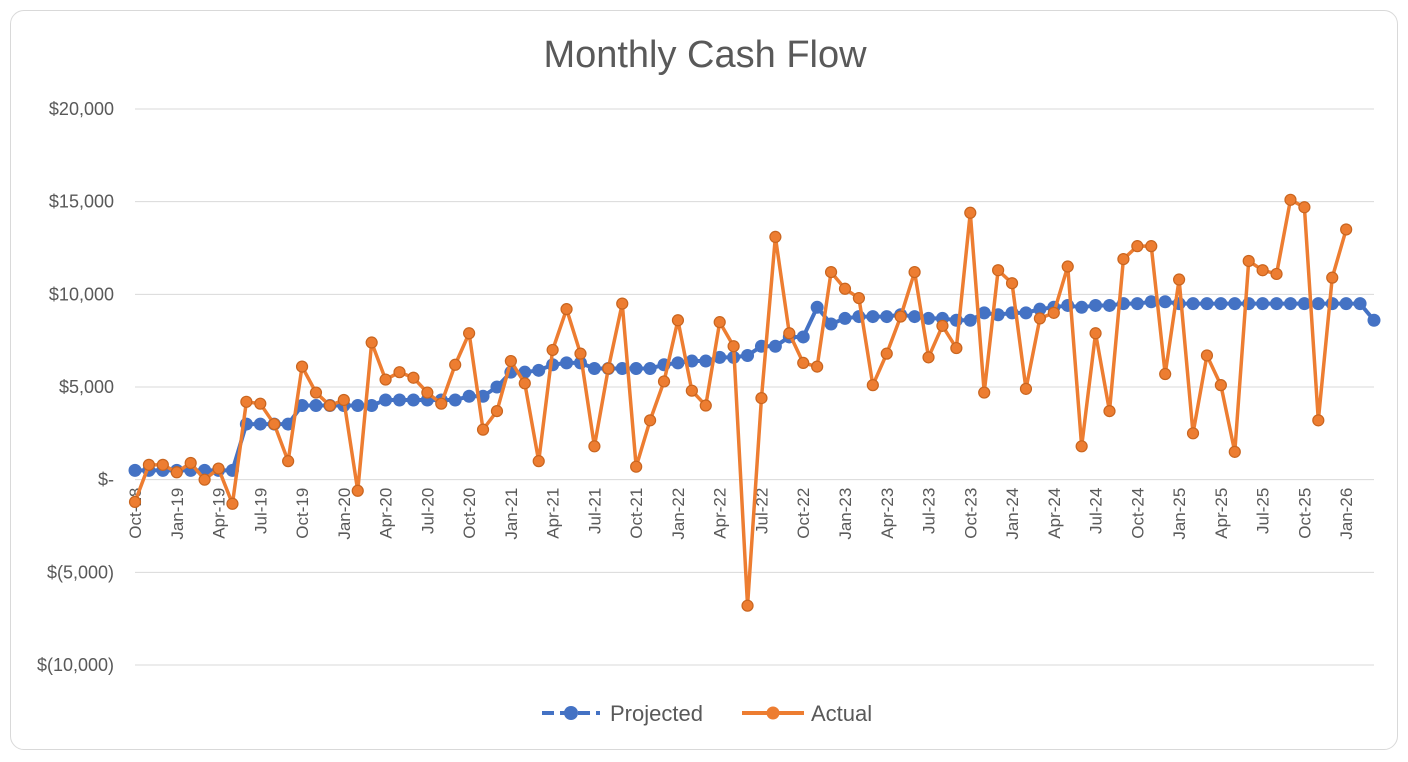 This screenshot has width=1408, height=762. Describe the element at coordinates (219, 513) in the screenshot. I see `x-tick-label: Apr-19` at that location.